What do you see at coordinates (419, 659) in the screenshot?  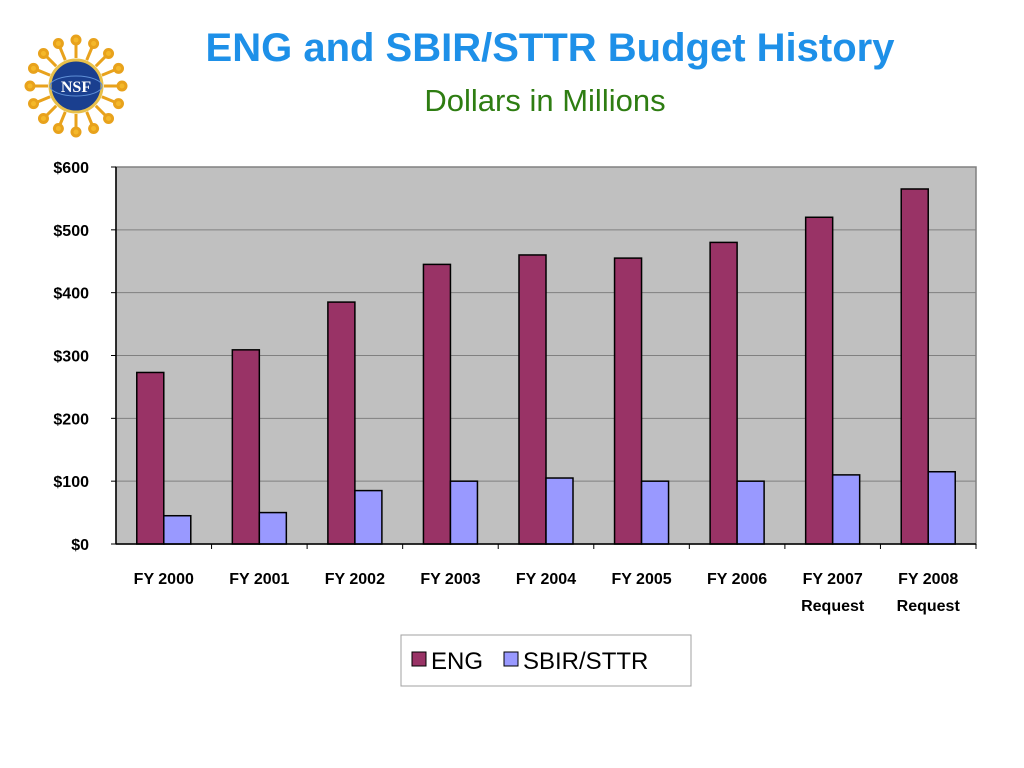 I see `legend-swatch-eng` at bounding box center [419, 659].